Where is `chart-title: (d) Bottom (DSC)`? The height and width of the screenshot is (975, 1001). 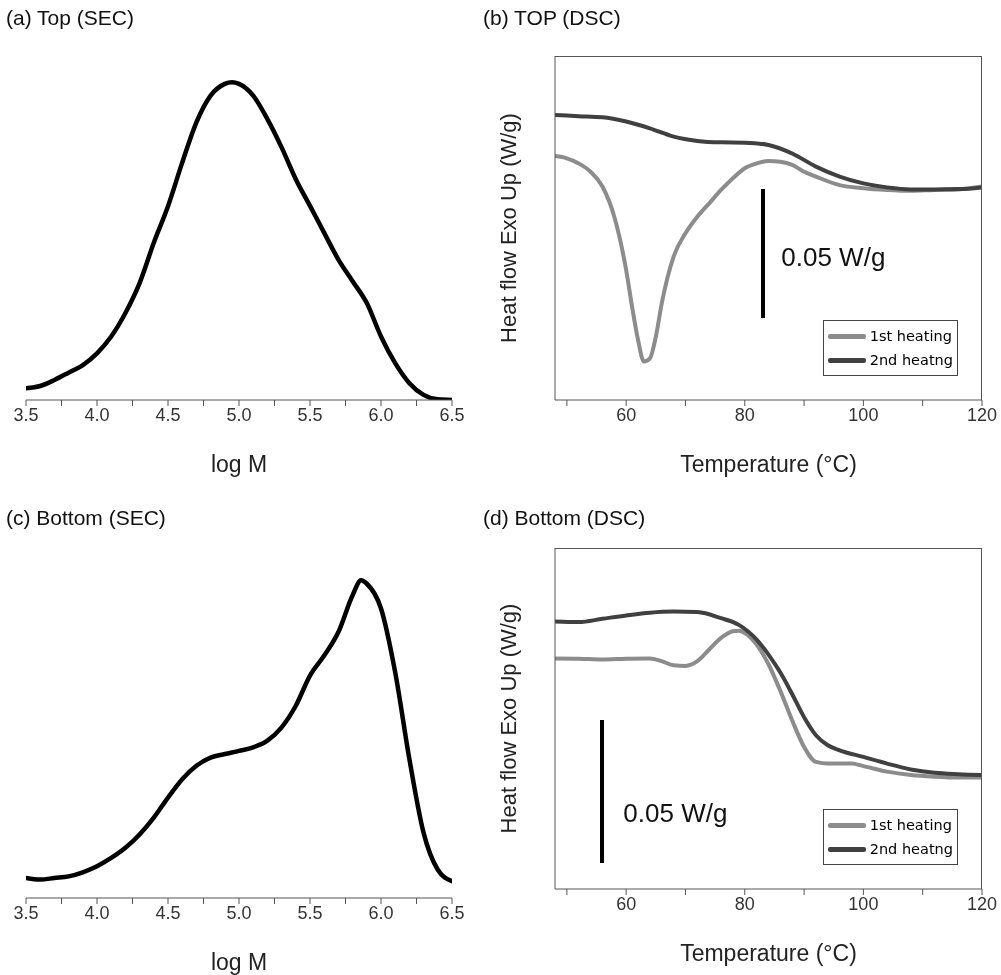 chart-title: (d) Bottom (DSC) is located at coordinates (564, 518).